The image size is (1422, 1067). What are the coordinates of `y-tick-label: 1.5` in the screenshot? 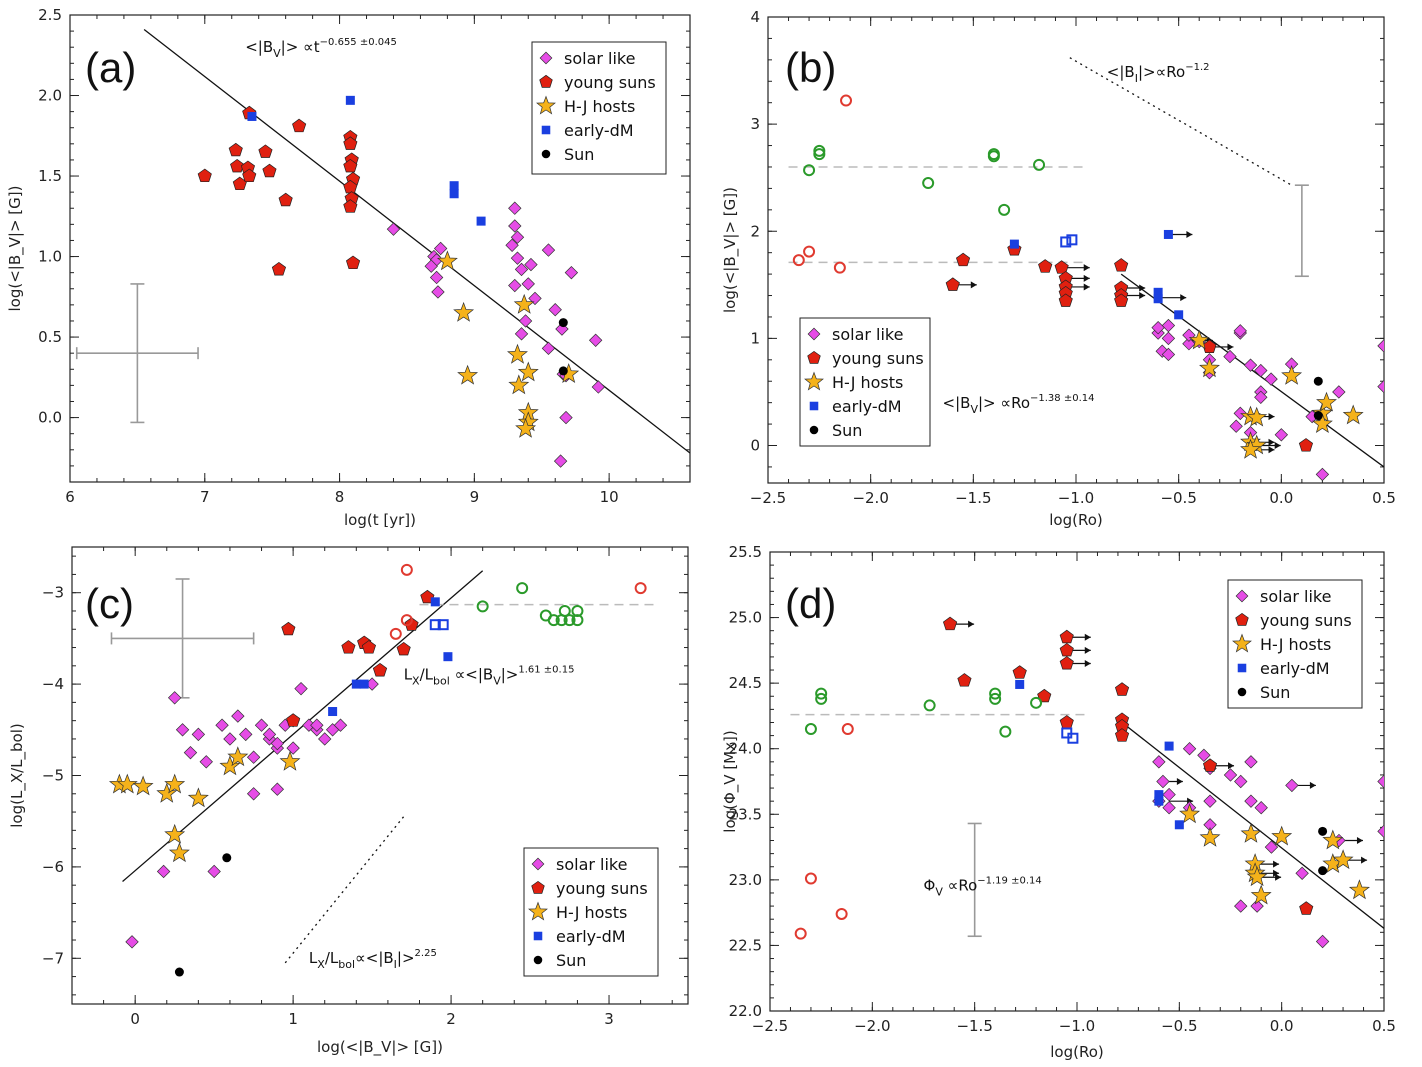 It's located at (50, 176).